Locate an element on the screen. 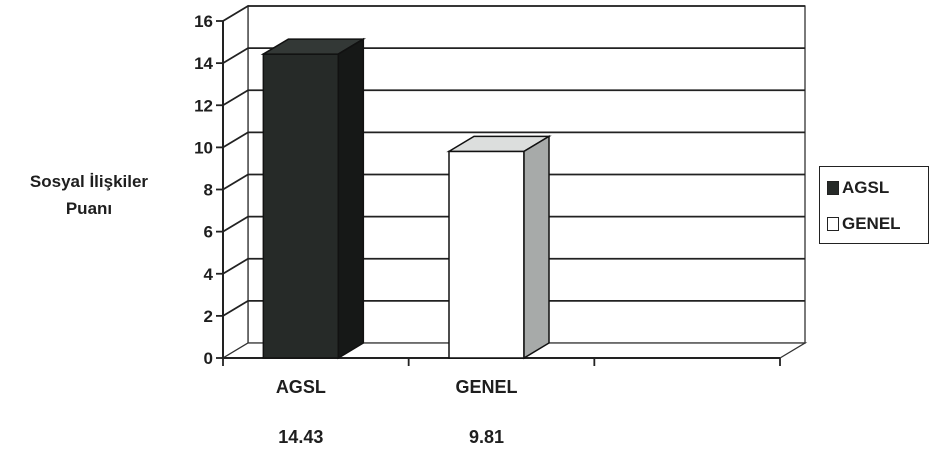 The image size is (931, 453). y-axis-ticks: 0 2 4 6 8 10 12 14 16 is located at coordinates (208, 190).